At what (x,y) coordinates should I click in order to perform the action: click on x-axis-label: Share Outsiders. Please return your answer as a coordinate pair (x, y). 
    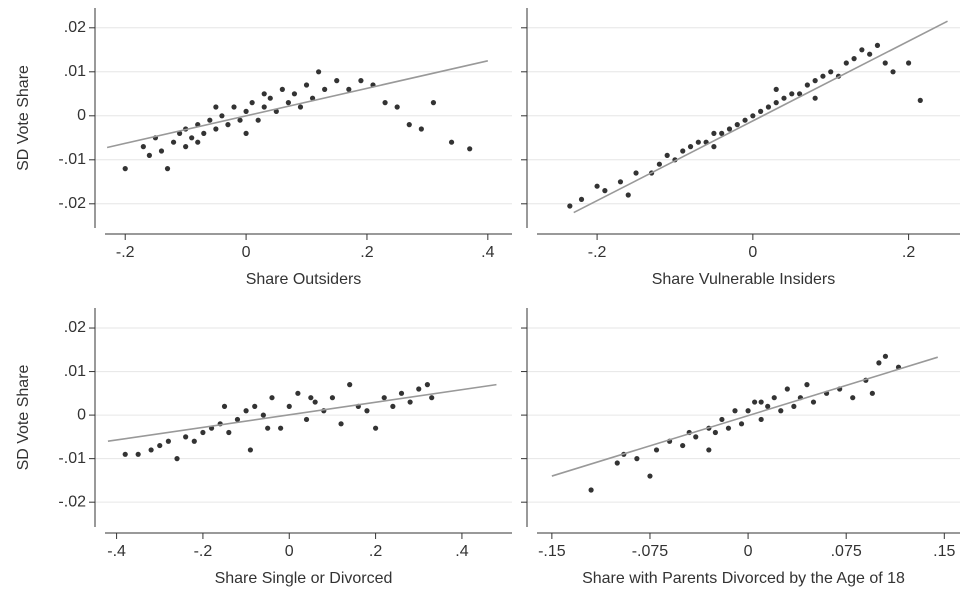
    Looking at the image, I should click on (304, 279).